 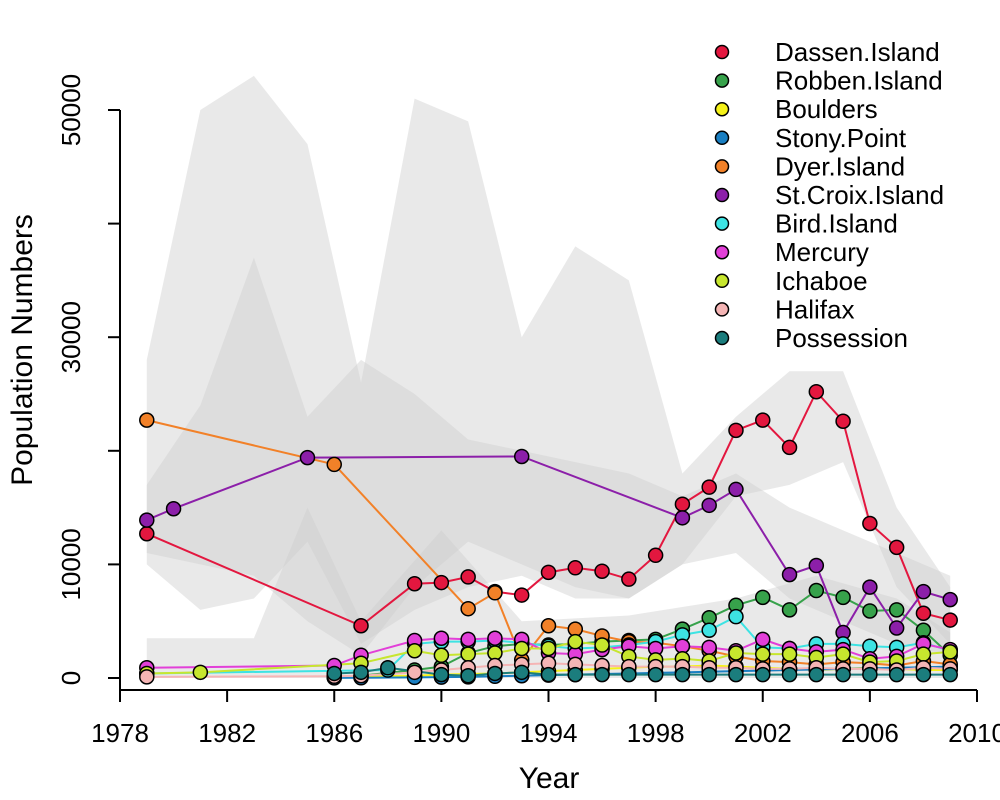 I want to click on legend-label-st-croix-island: St.Croix.Island, so click(x=859, y=195).